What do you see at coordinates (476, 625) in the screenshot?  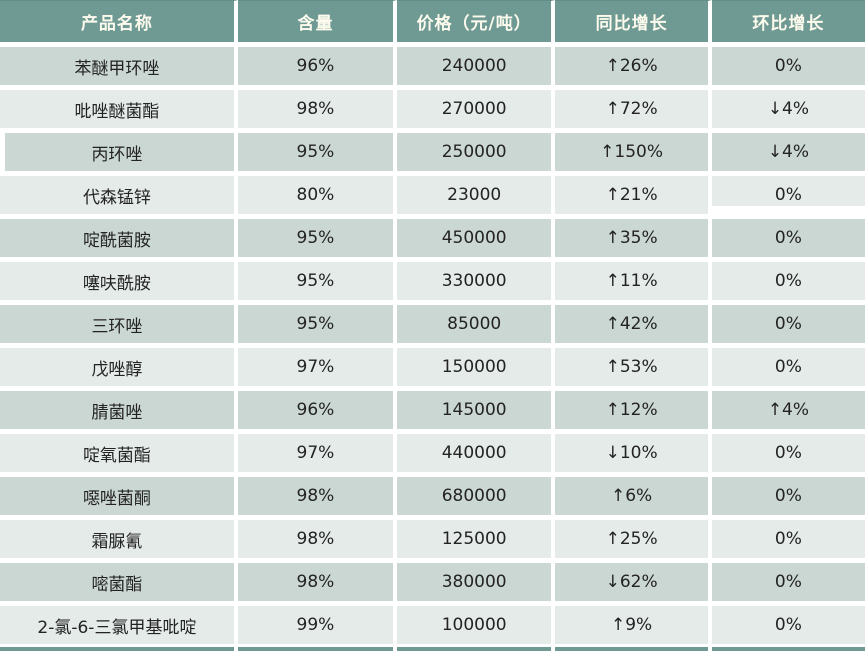 I see `table-cell: 100000` at bounding box center [476, 625].